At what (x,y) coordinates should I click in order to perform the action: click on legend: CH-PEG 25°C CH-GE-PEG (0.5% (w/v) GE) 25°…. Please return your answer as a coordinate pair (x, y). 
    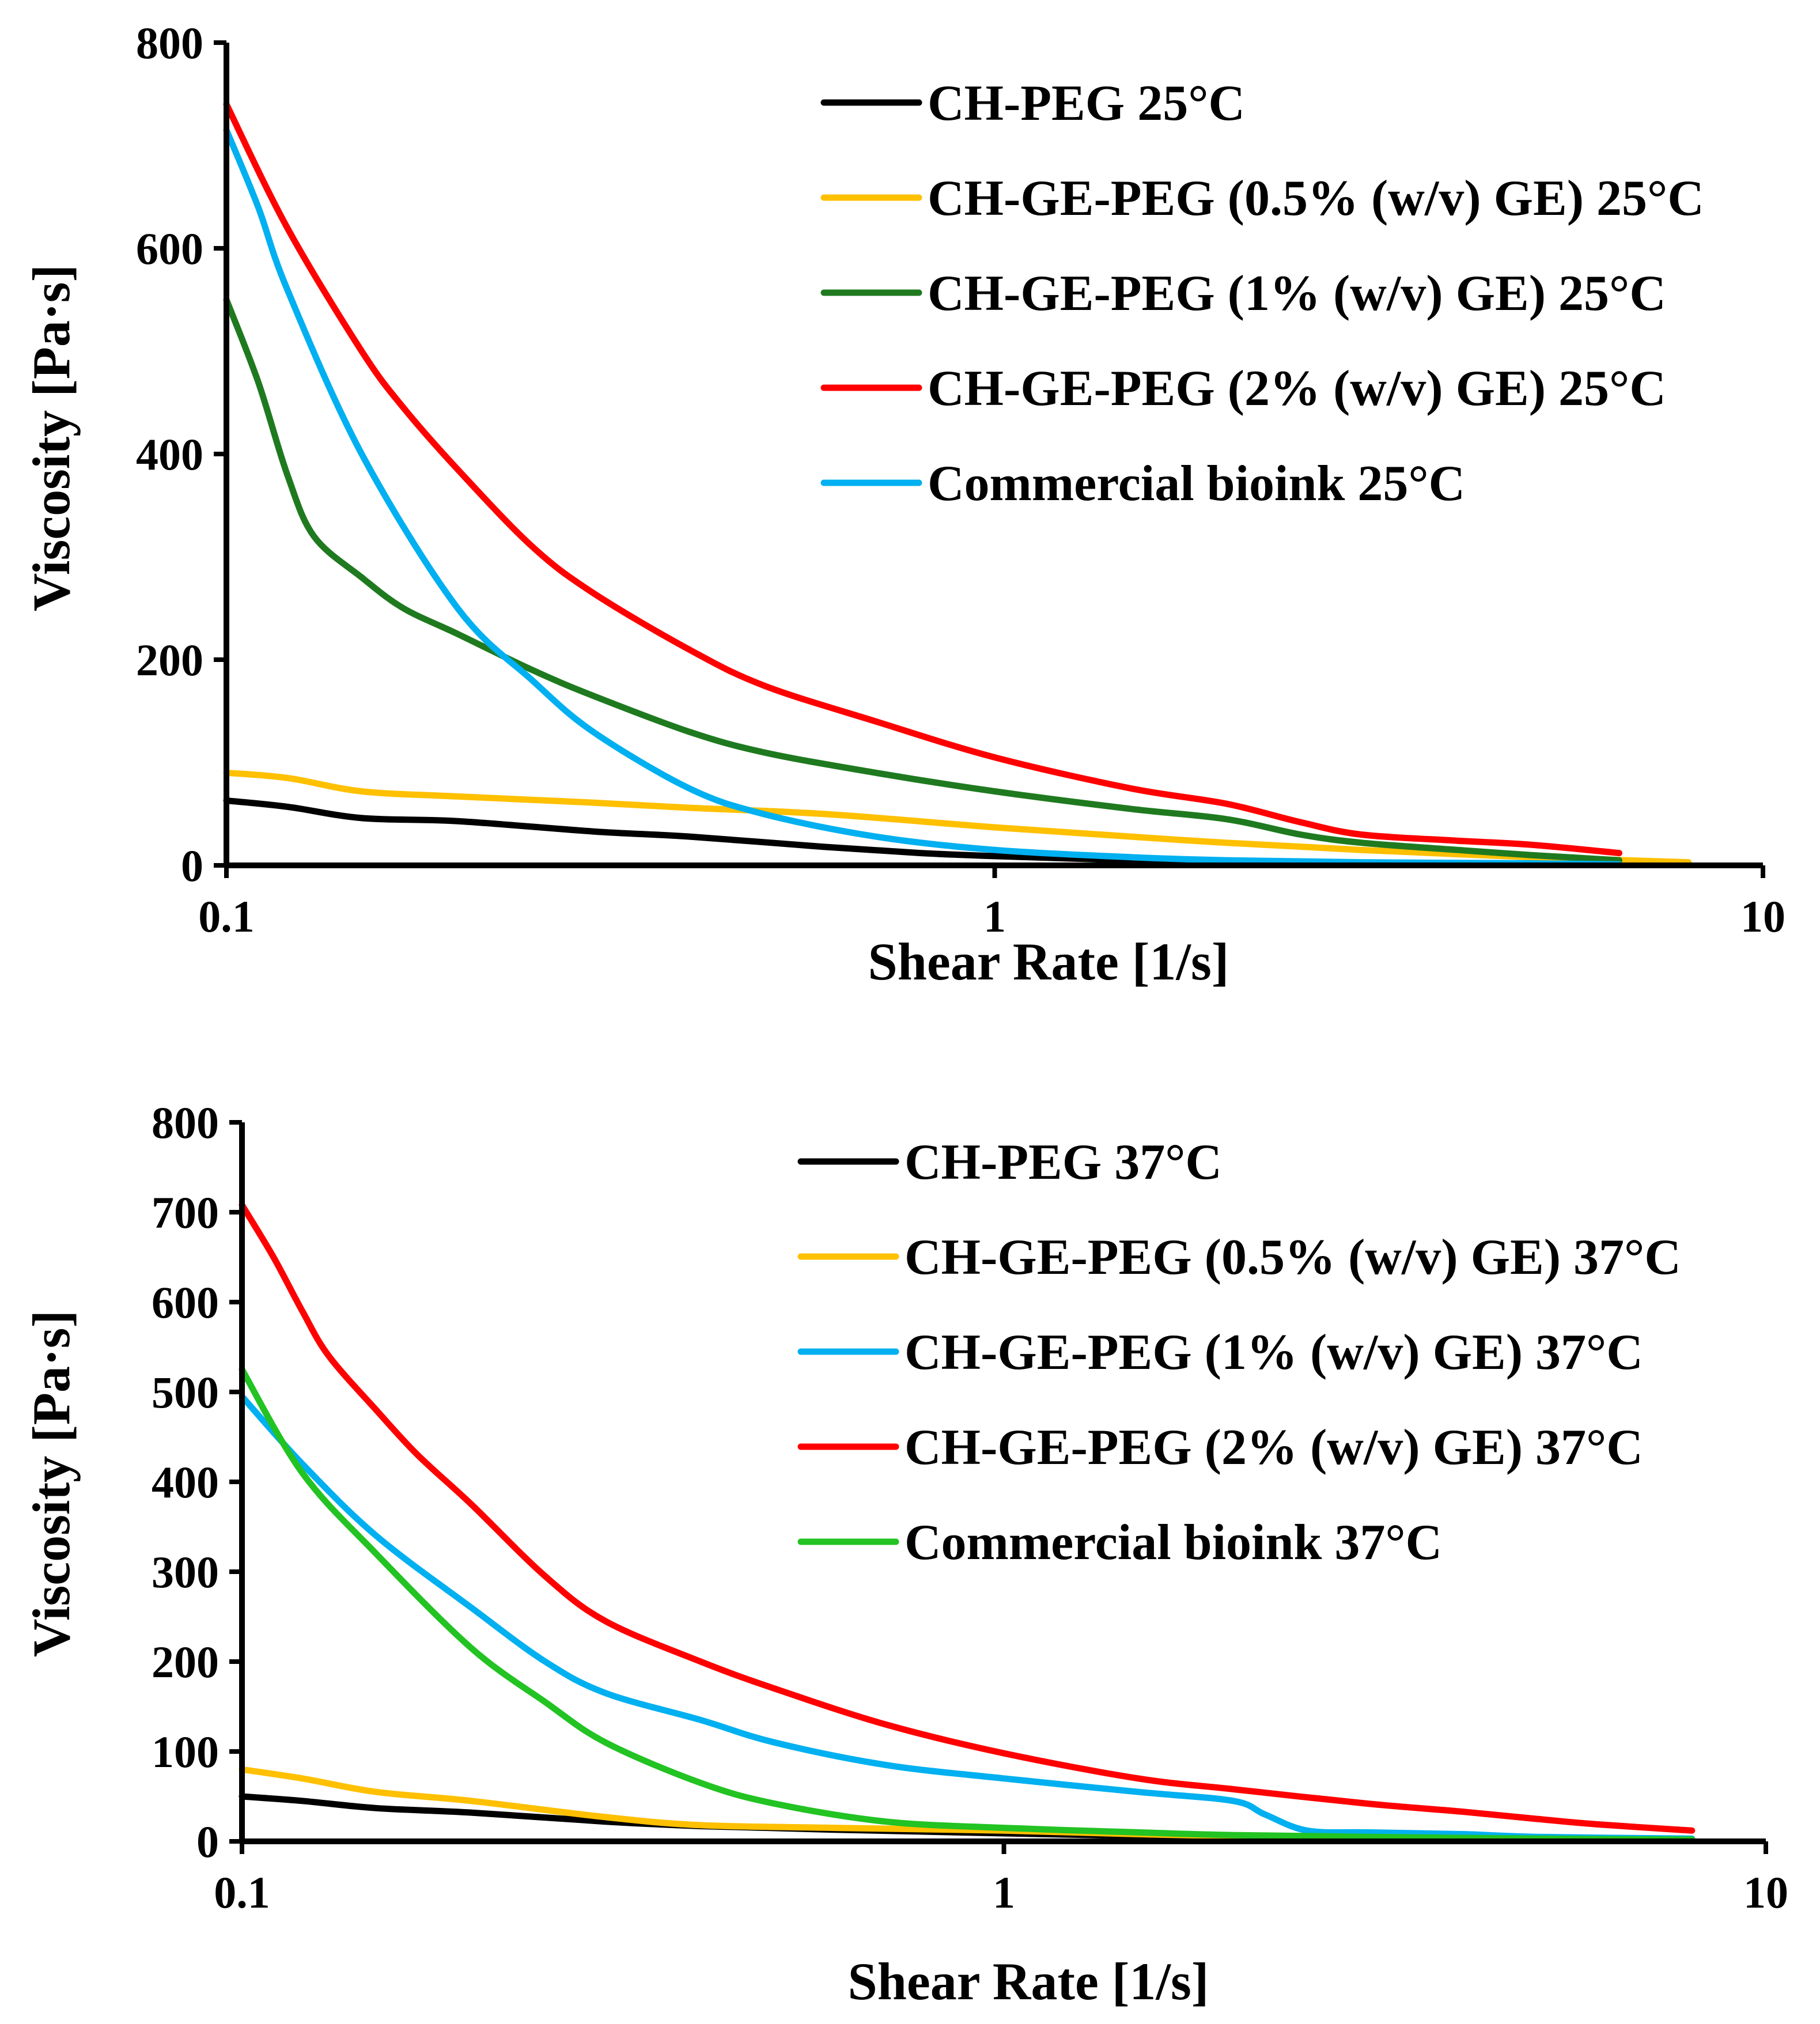
    Looking at the image, I should click on (1262, 293).